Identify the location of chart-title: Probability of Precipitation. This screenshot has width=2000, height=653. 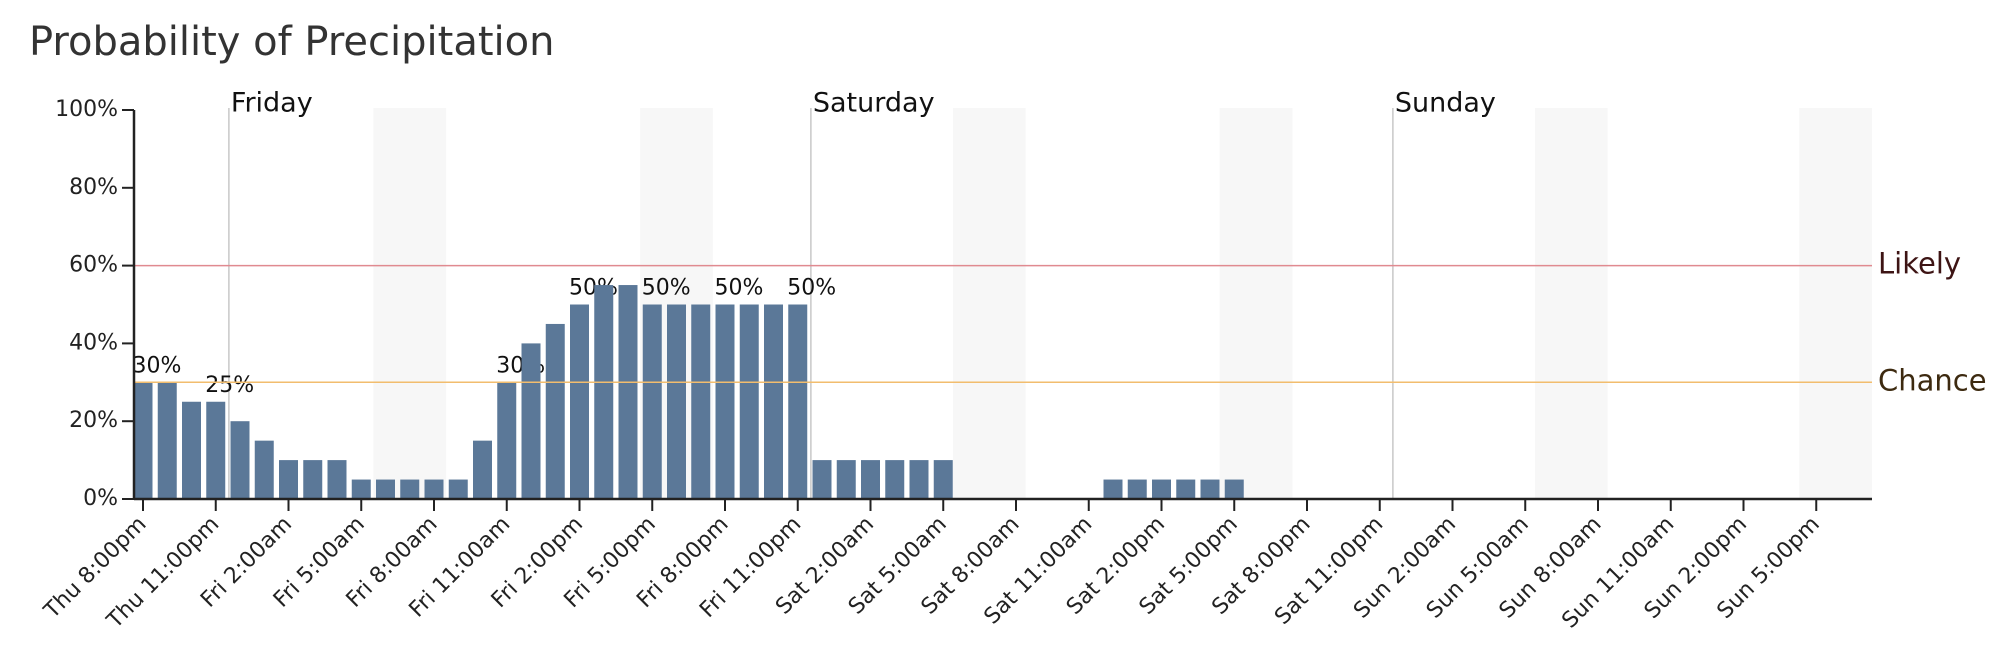
(291, 42).